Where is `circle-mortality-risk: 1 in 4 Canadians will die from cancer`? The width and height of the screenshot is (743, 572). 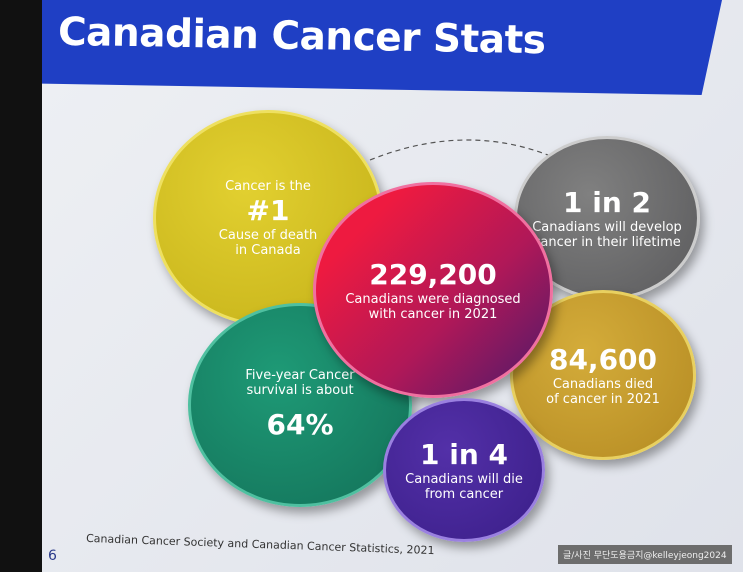
circle-mortality-risk: 1 in 4 Canadians will die from cancer is located at coordinates (464, 470).